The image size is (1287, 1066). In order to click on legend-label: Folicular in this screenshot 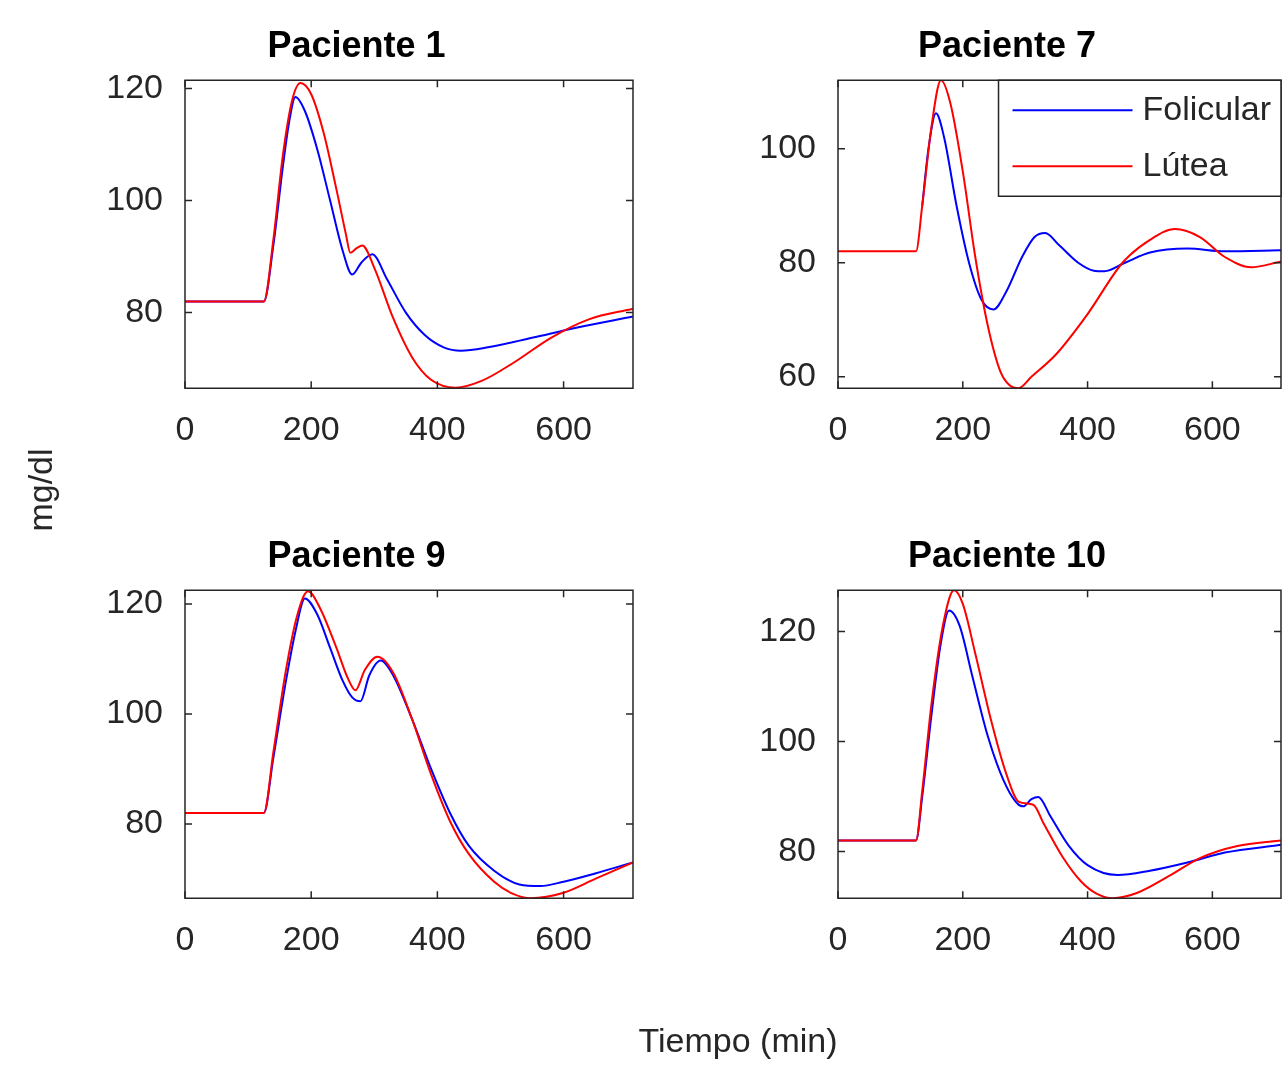, I will do `click(1206, 107)`.